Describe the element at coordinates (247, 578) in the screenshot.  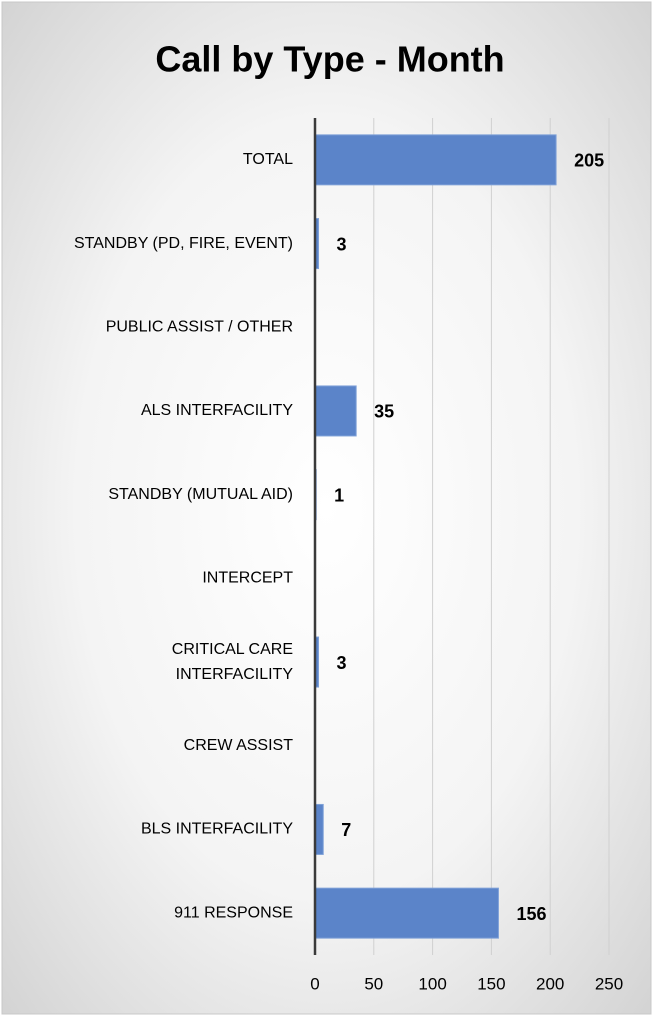
I see `y-tick-label: INTERCEPT` at that location.